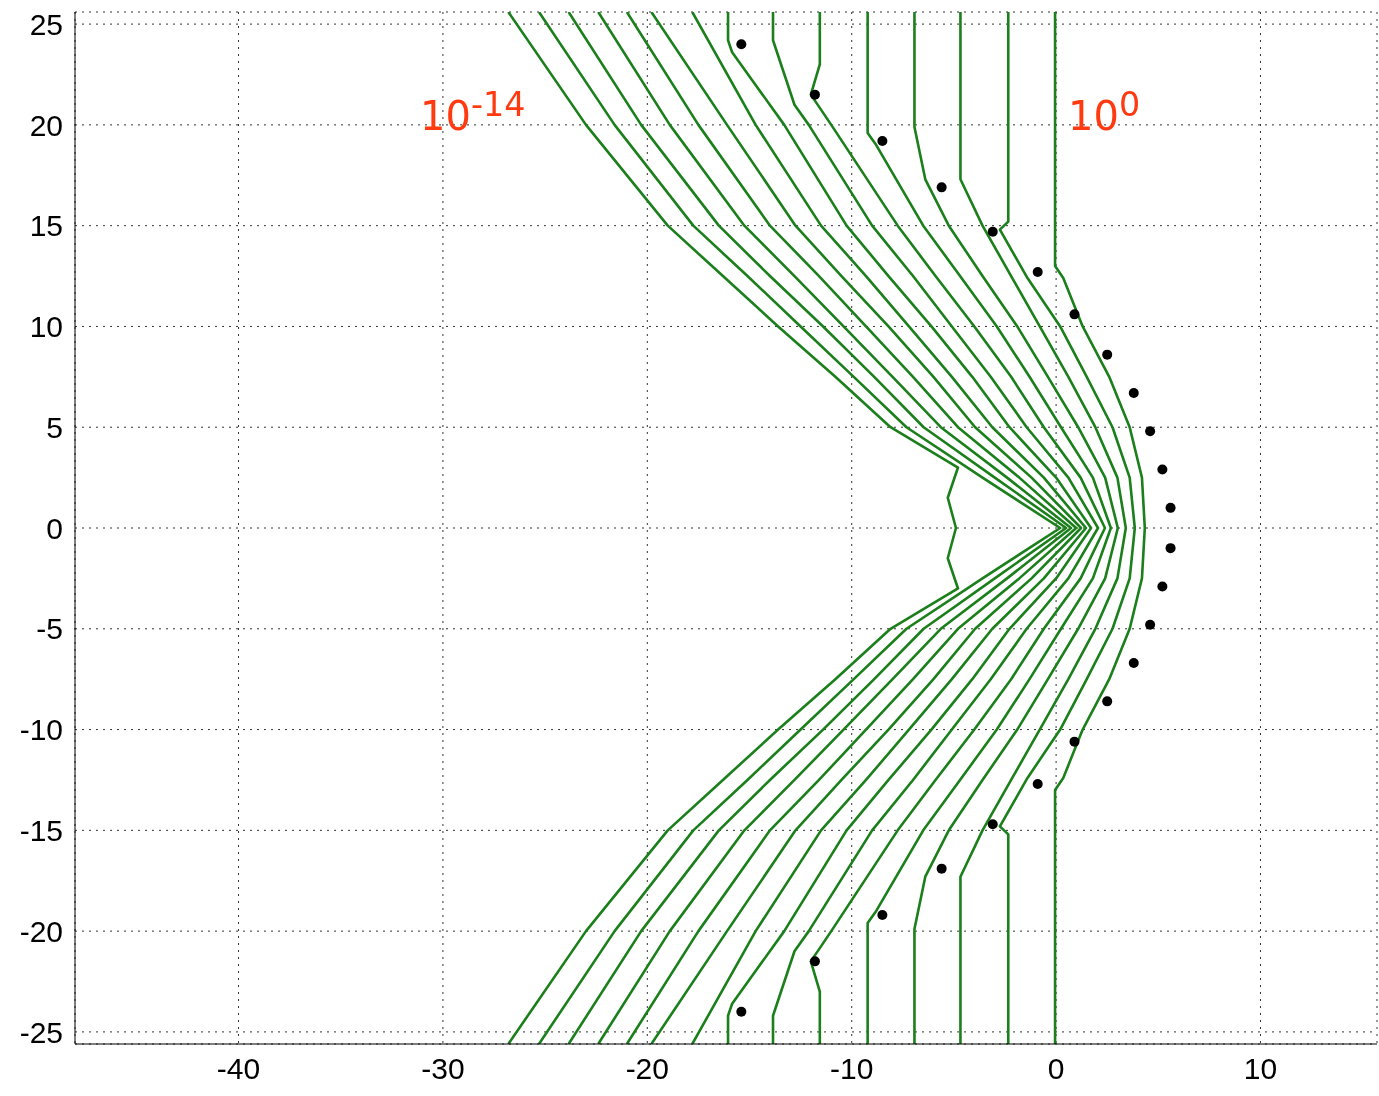 This screenshot has width=1379, height=1096. What do you see at coordinates (41, 830) in the screenshot?
I see `y-tick-label: -15` at bounding box center [41, 830].